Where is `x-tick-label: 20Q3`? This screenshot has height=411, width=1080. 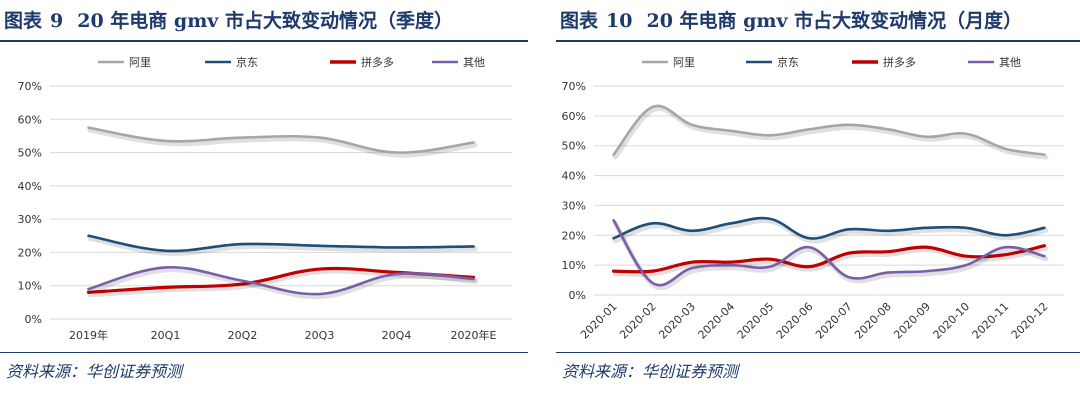 x-tick-label: 20Q3 is located at coordinates (320, 335).